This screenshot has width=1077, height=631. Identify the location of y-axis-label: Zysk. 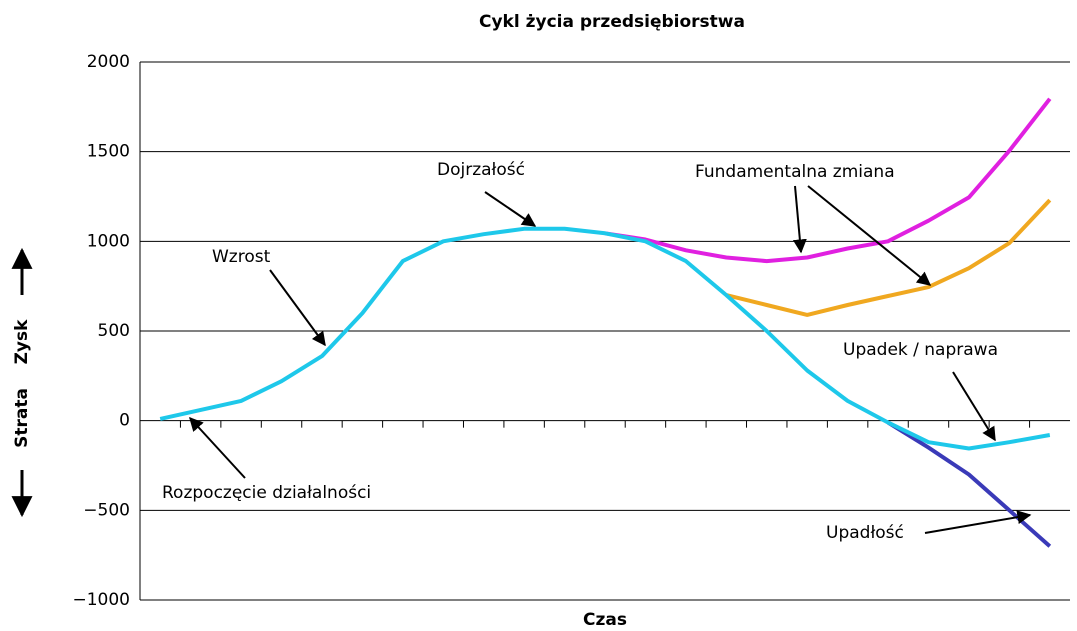
(22, 342).